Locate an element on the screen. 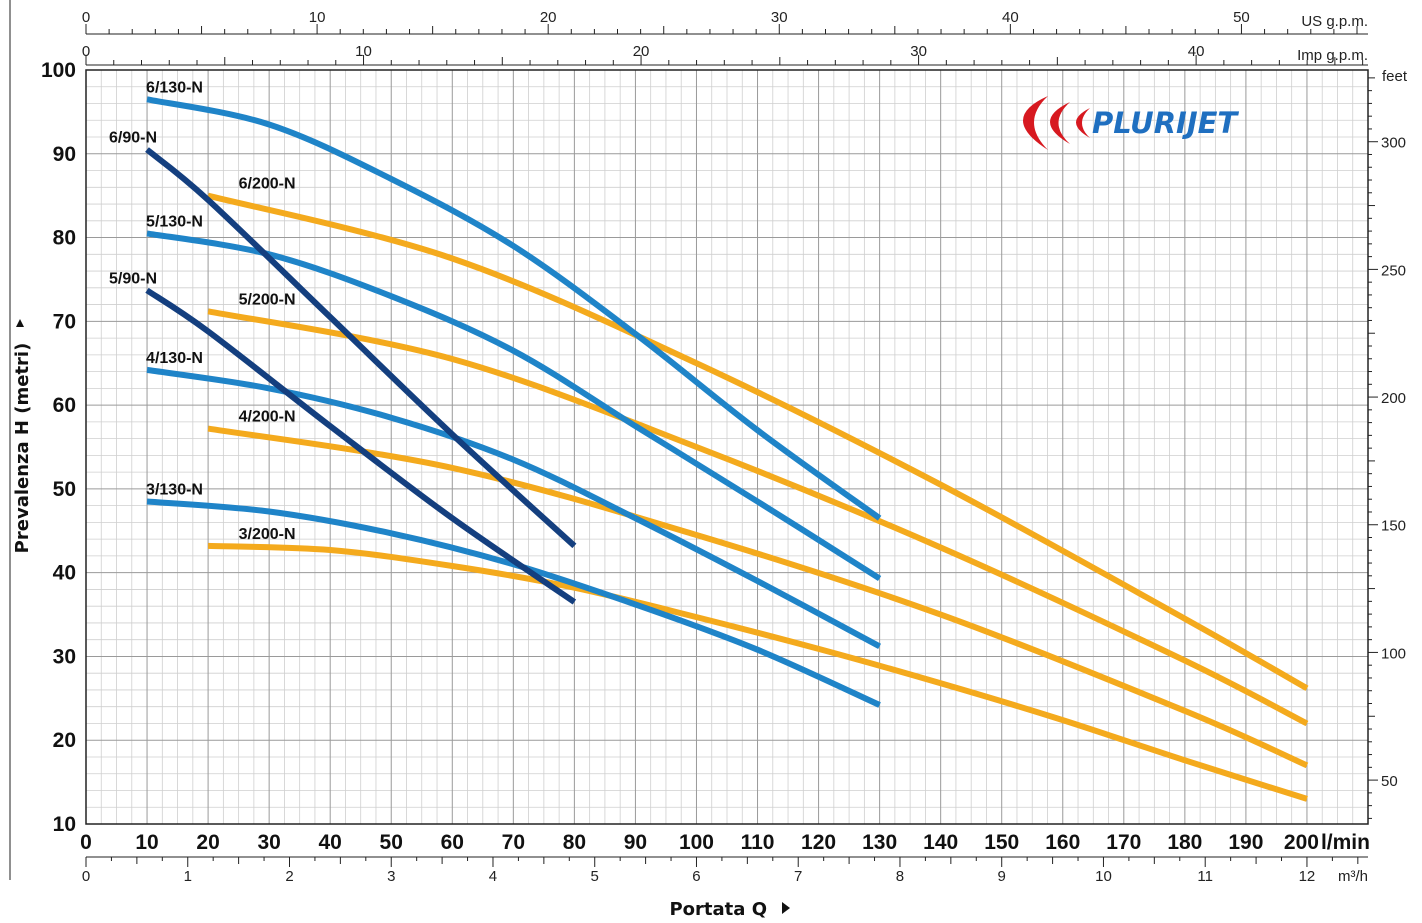  m3h-tick-label: 2 is located at coordinates (289, 876).